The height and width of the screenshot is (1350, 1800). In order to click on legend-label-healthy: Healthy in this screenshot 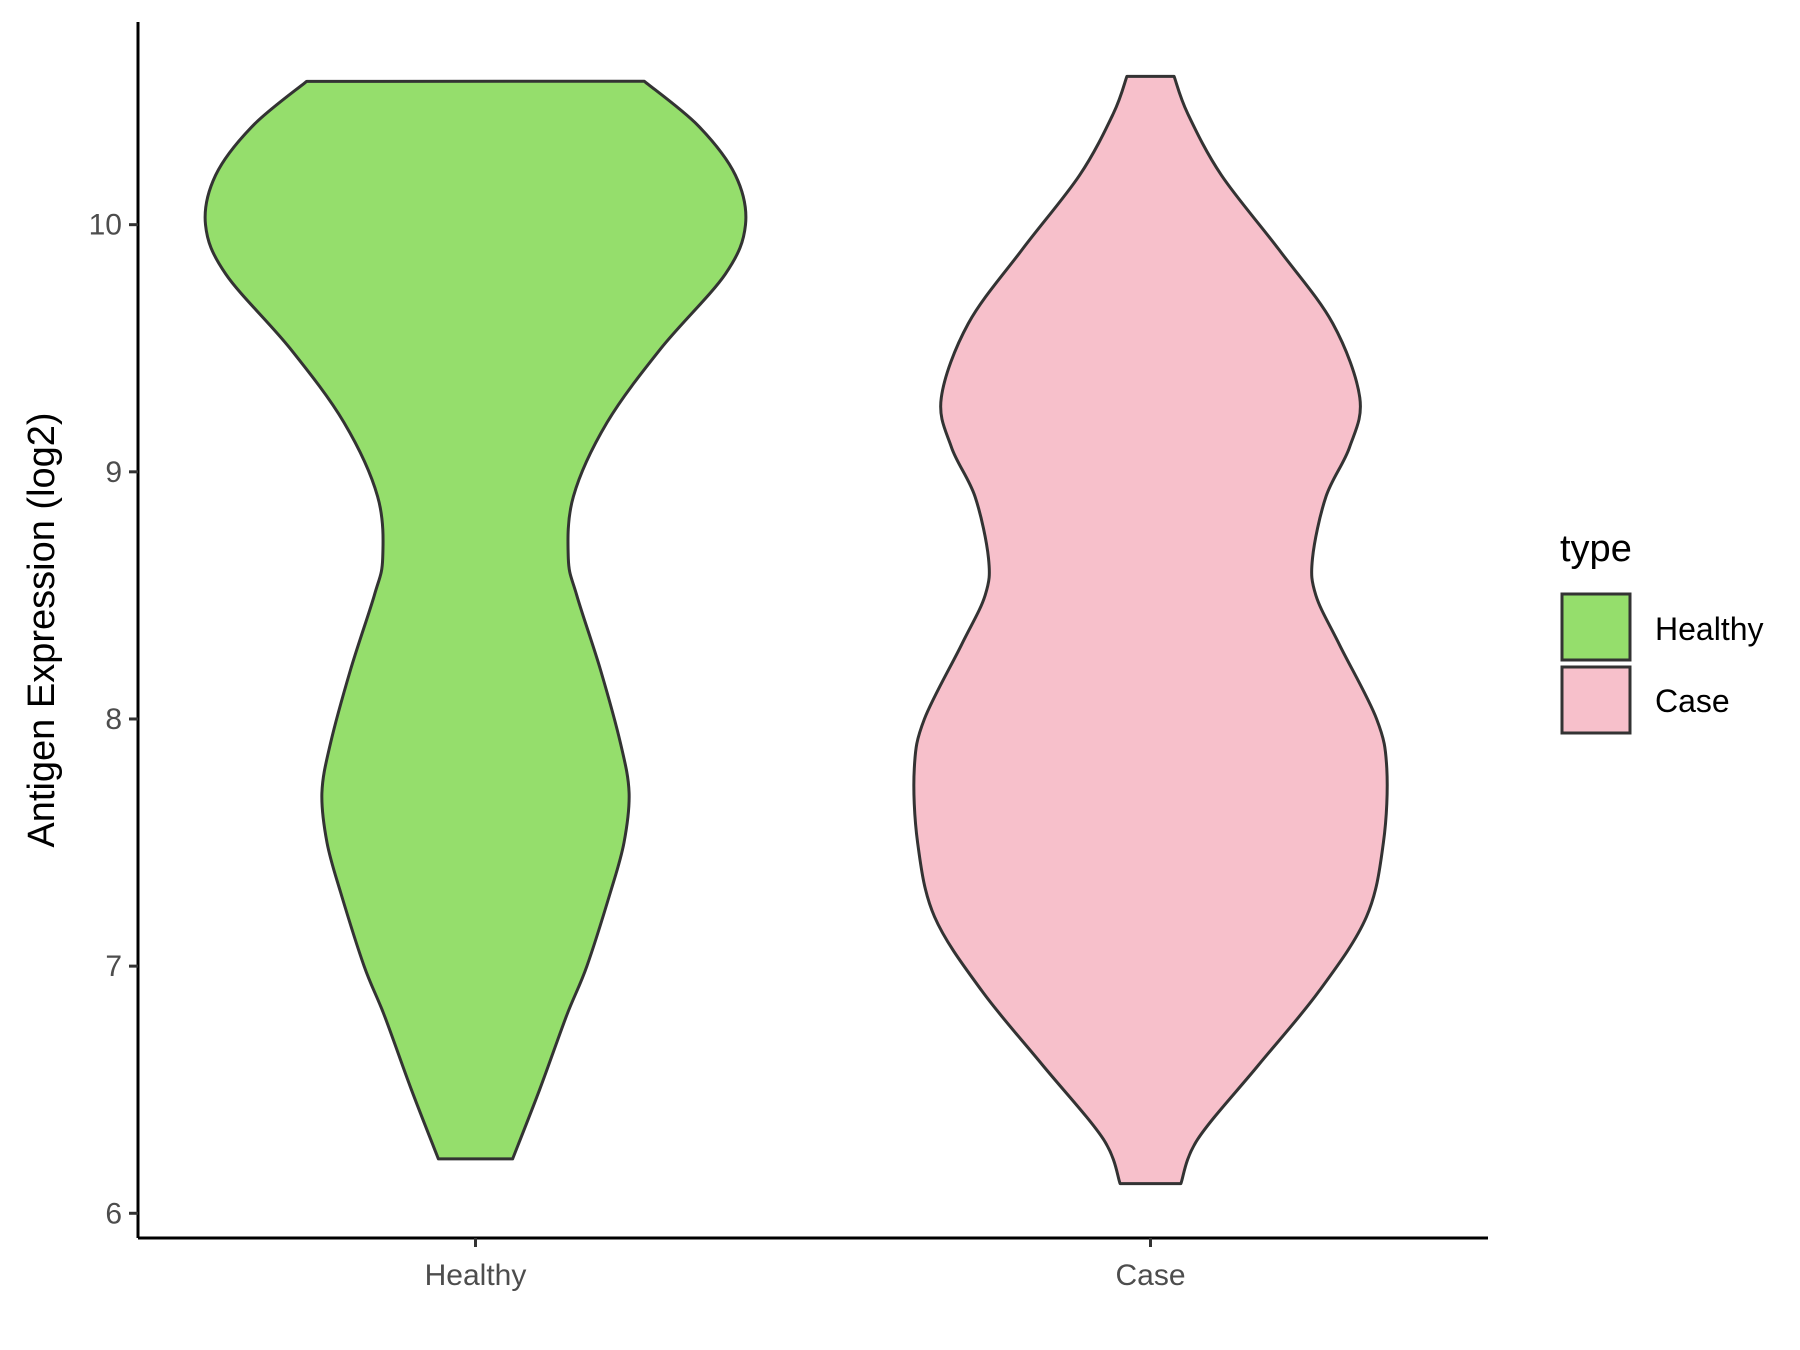, I will do `click(1709, 629)`.